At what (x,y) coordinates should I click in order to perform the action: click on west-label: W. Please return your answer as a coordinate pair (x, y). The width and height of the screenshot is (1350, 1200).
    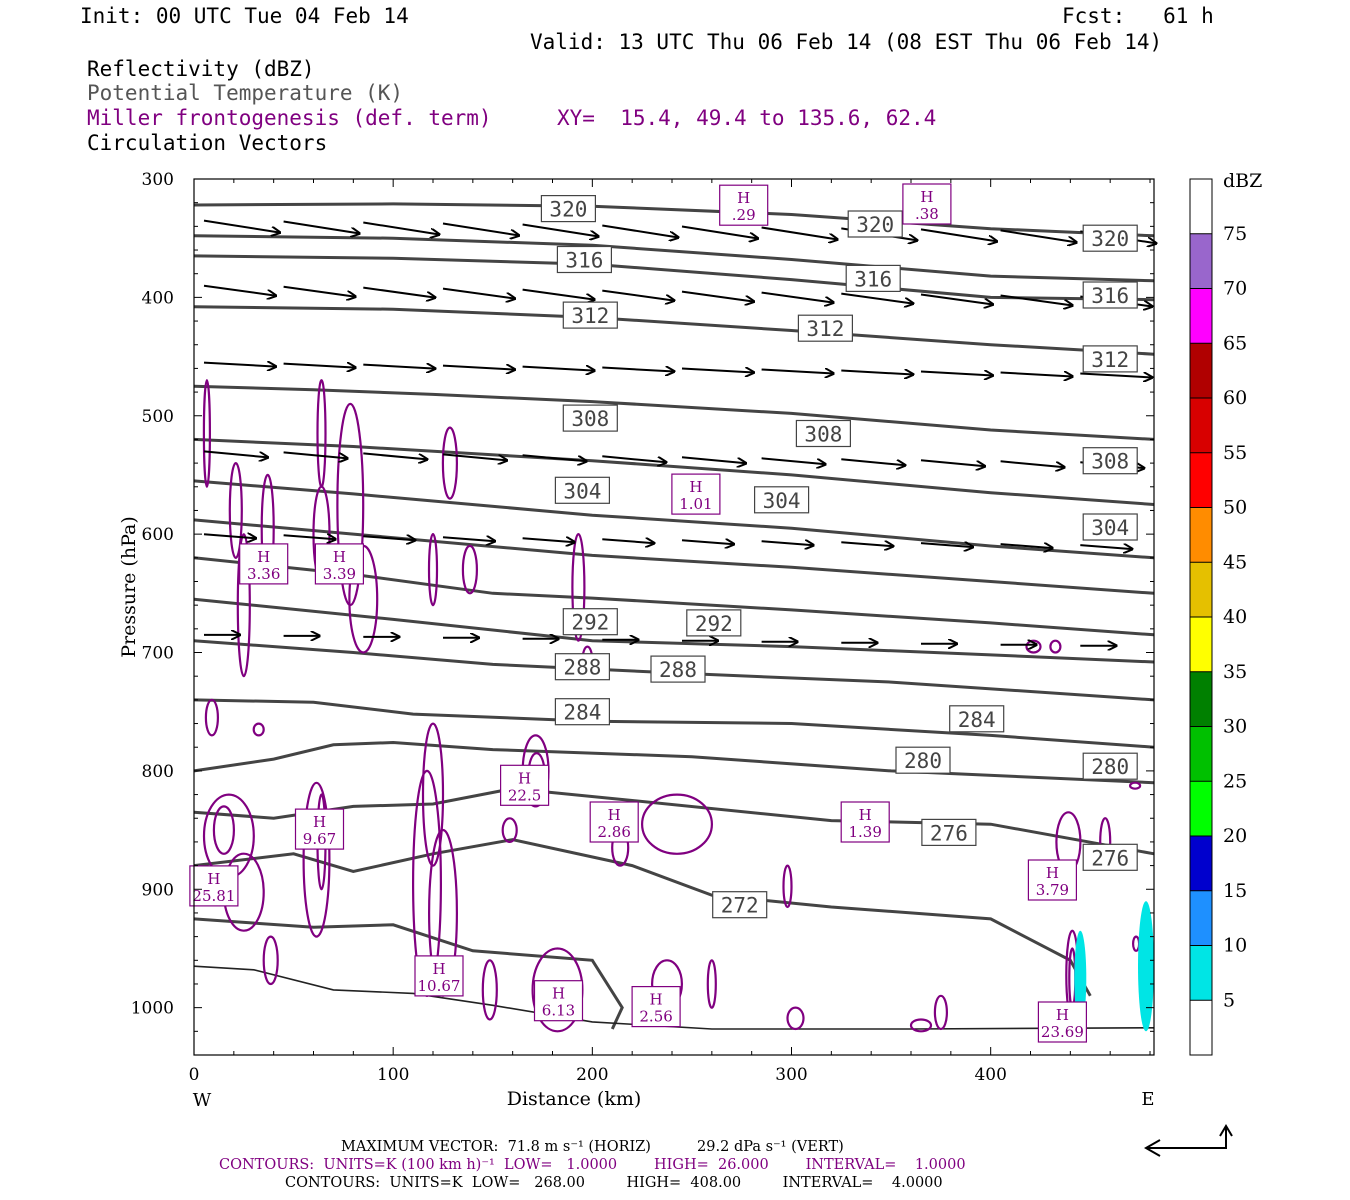
    Looking at the image, I should click on (202, 1100).